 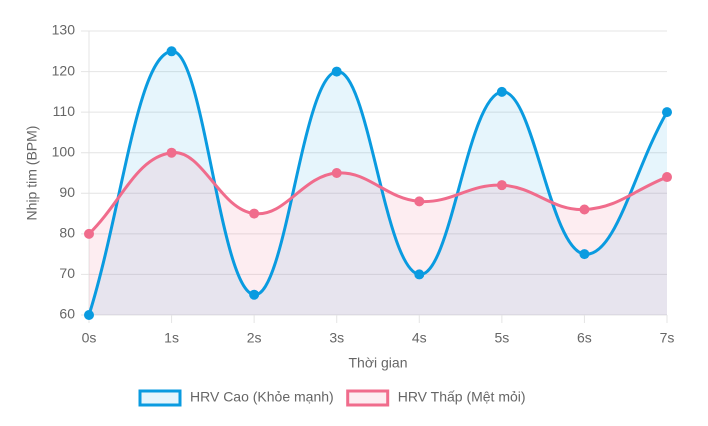 I want to click on y-tick-label: 60, so click(x=67, y=314).